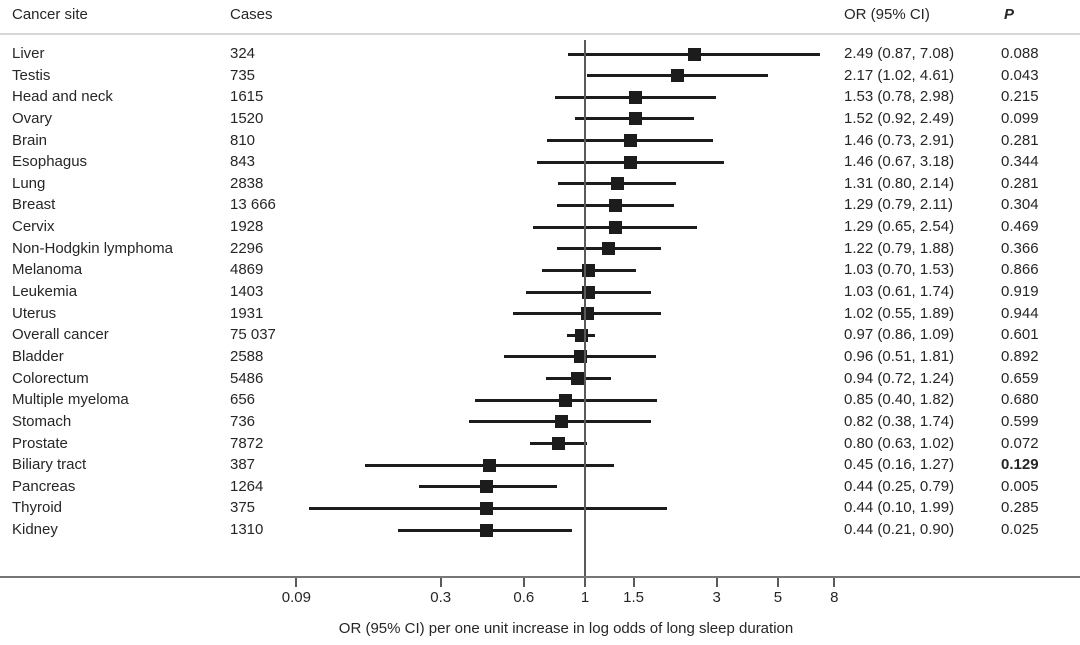 This screenshot has width=1080, height=645. Describe the element at coordinates (247, 486) in the screenshot. I see `row-cases-value: 1264` at that location.